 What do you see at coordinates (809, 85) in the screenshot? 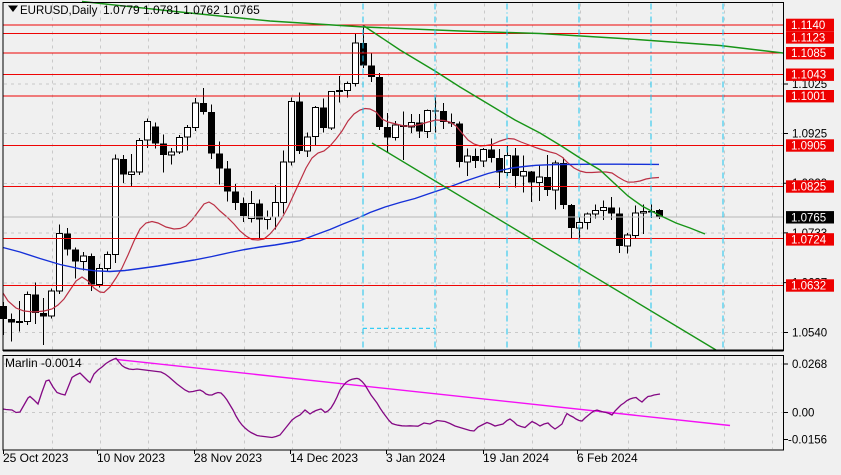
I see `svg-text: 1.1025` at bounding box center [809, 85].